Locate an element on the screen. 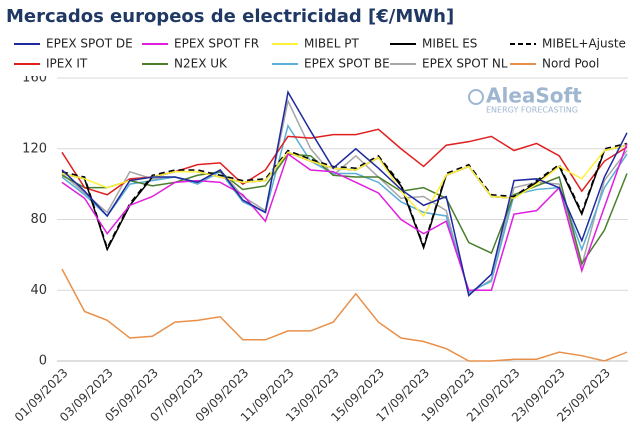  legend-label: IPEX IT is located at coordinates (67, 64).